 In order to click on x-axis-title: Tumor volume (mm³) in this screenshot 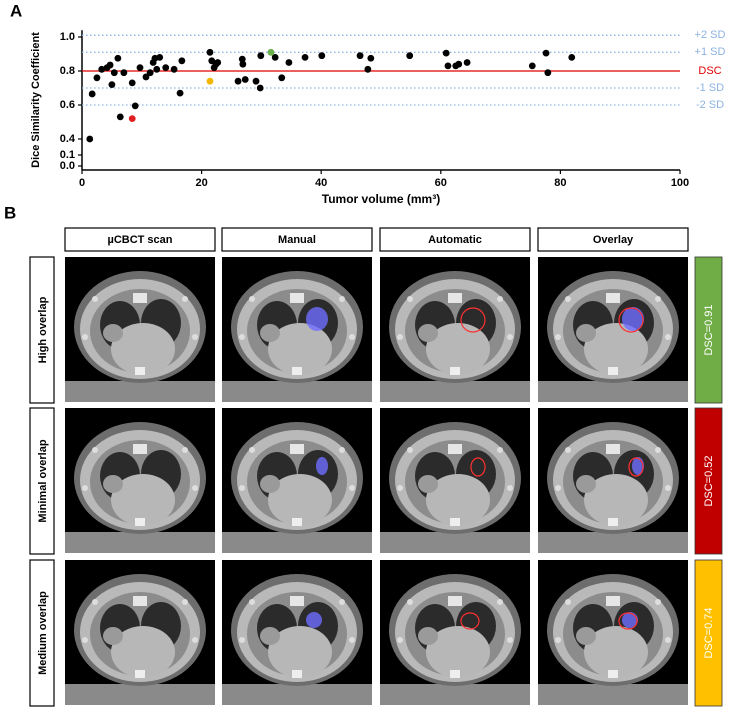, I will do `click(381, 199)`.